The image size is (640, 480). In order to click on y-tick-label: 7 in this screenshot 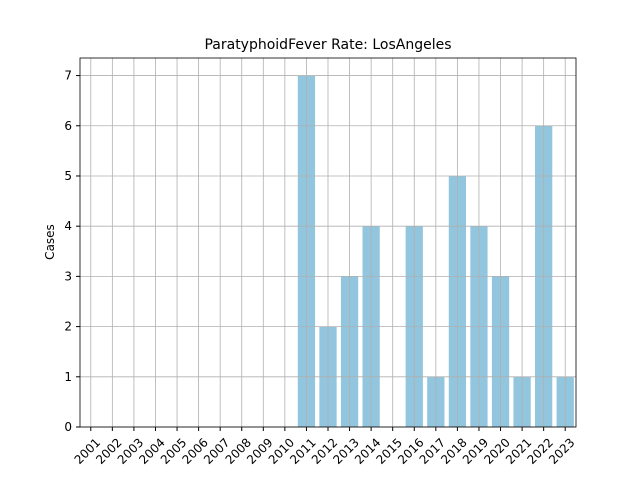, I will do `click(68, 76)`.